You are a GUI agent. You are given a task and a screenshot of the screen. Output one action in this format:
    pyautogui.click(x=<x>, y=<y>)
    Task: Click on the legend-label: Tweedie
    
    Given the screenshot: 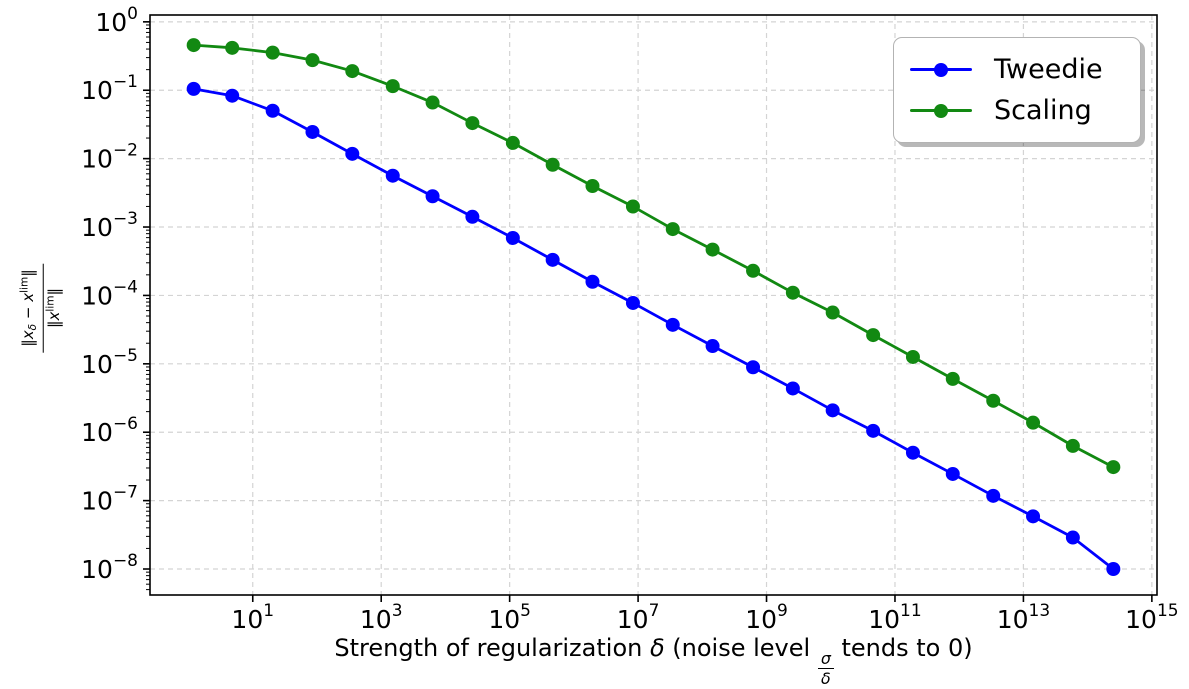 What is the action you would take?
    pyautogui.click(x=1048, y=69)
    